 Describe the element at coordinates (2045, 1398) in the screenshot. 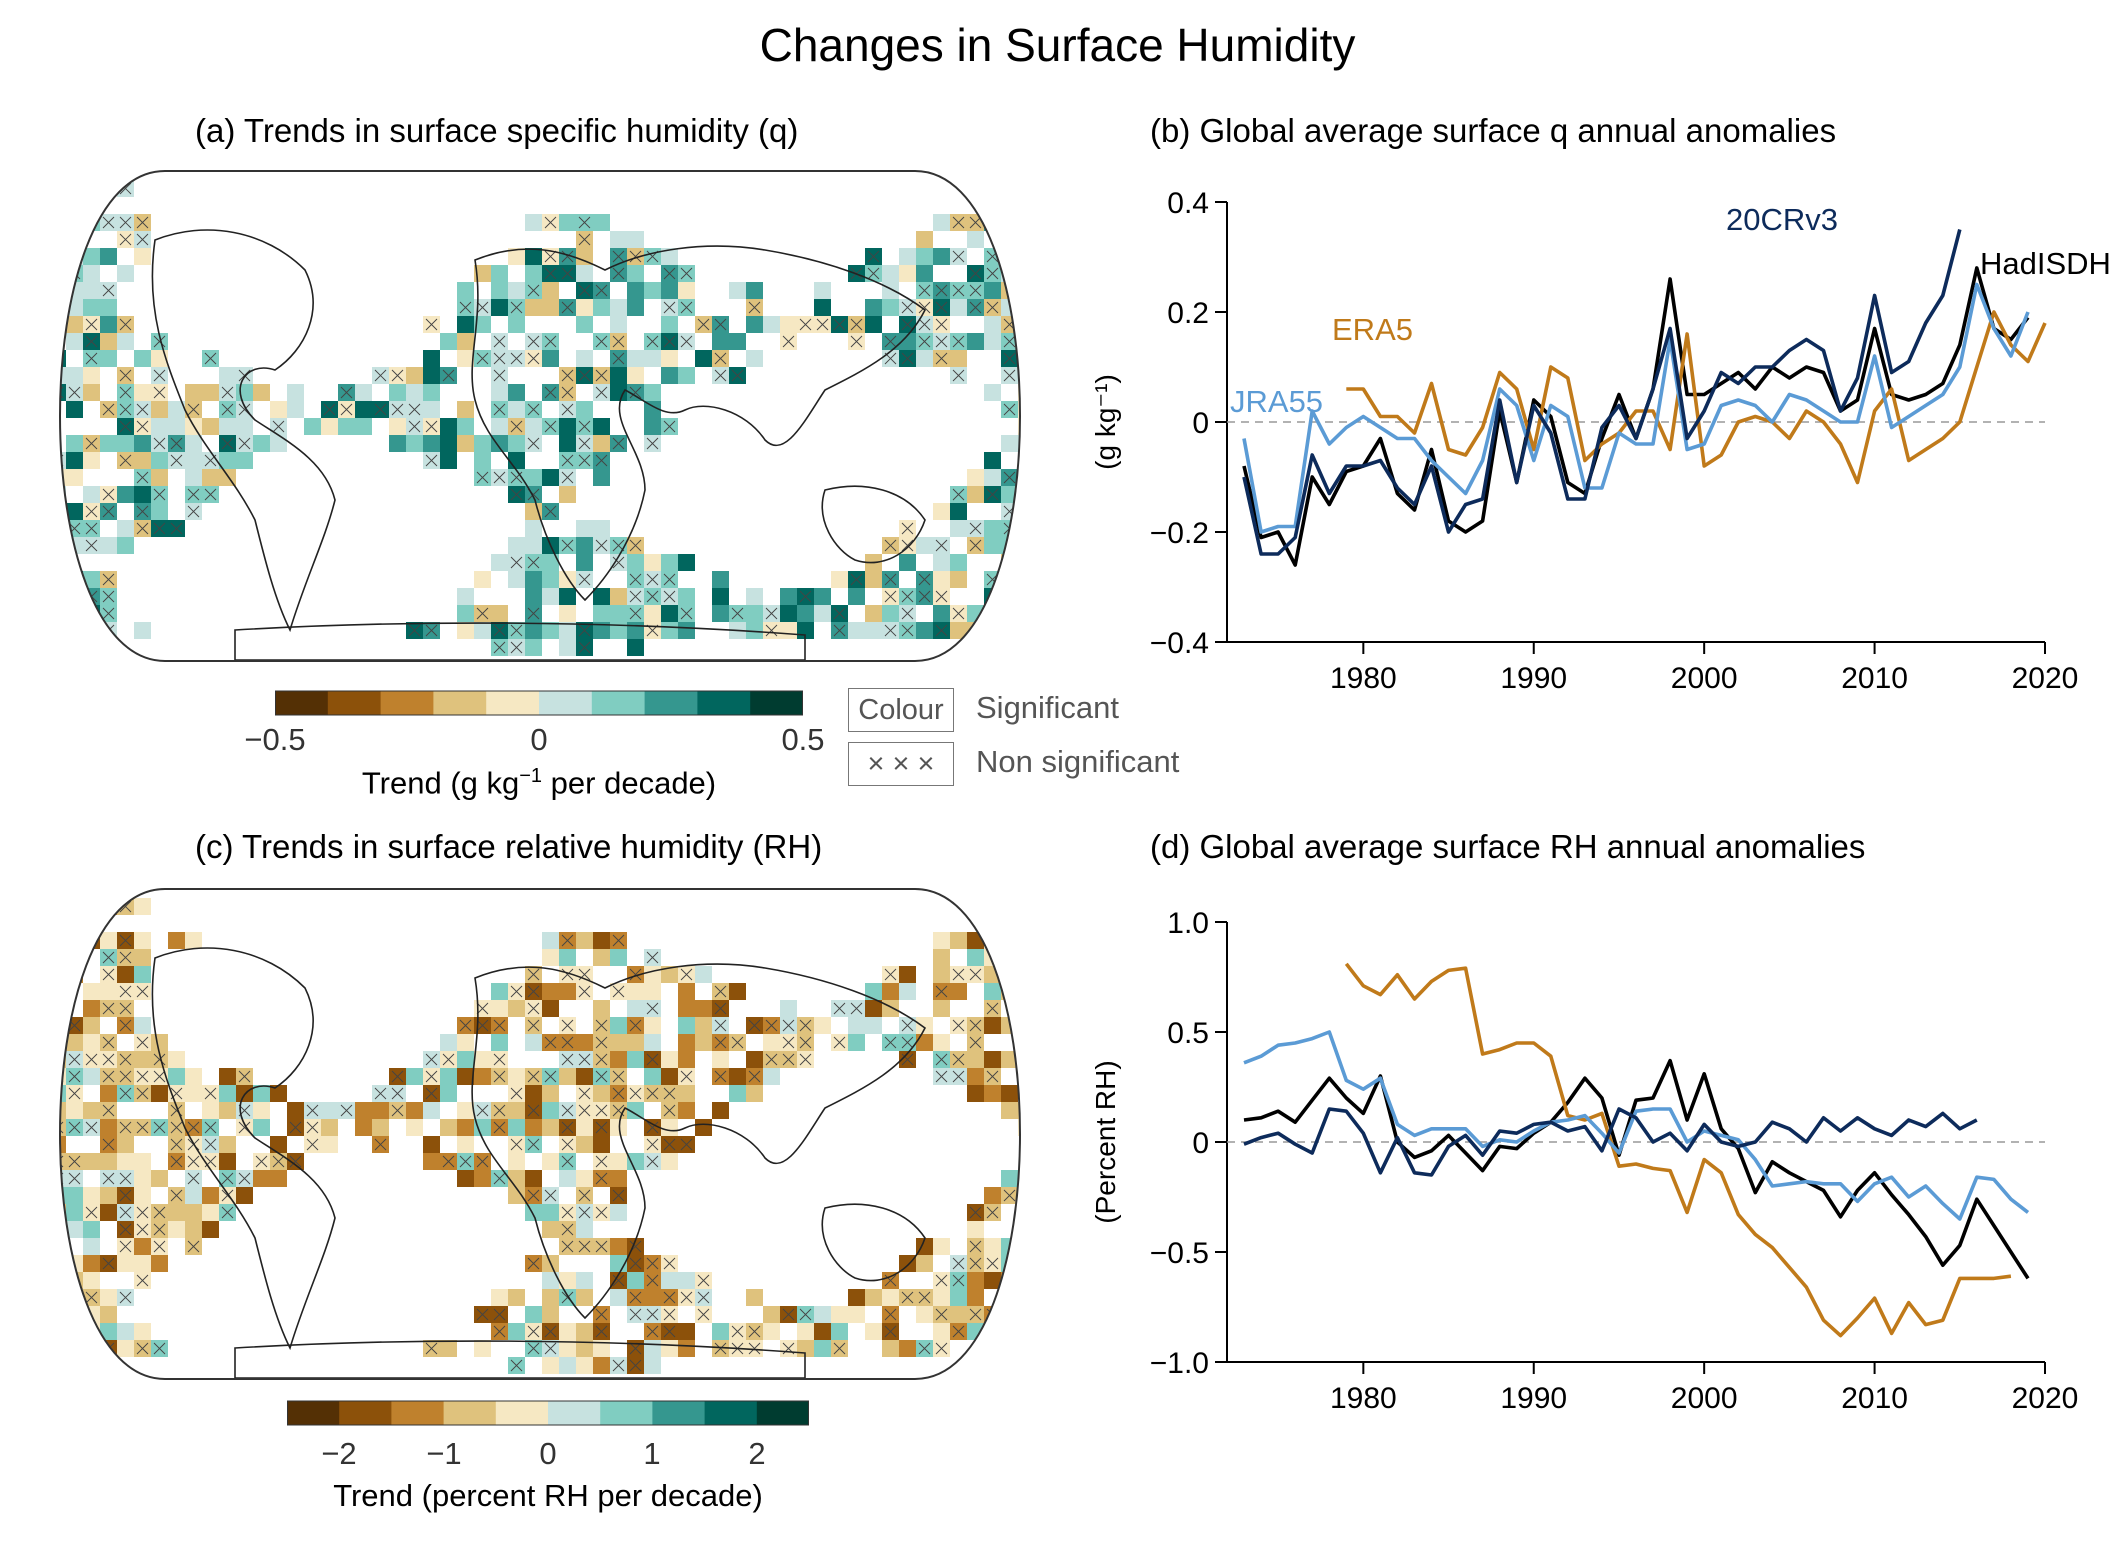

I see `x-tick-label: 2020` at that location.